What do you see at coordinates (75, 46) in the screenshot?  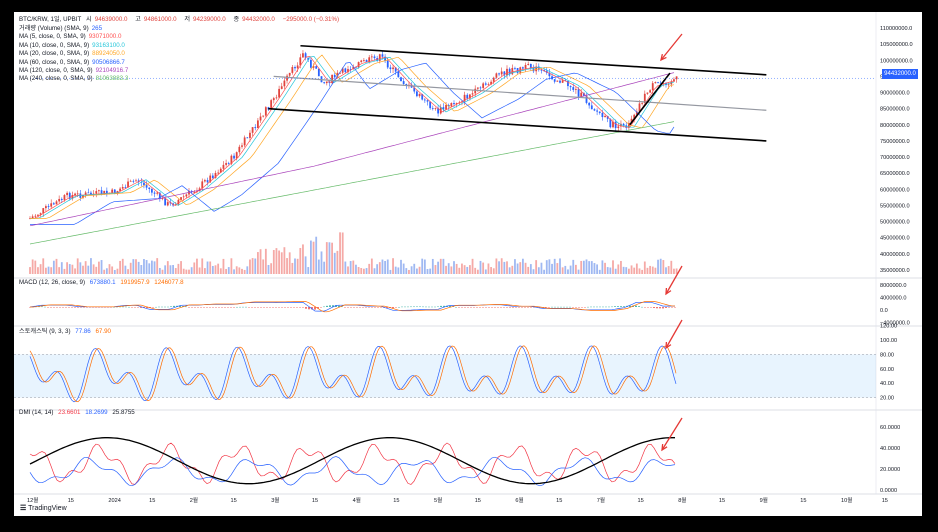 I see `legend-item: MA (10, close, 0, SMA, 9) 93163100.0` at bounding box center [75, 46].